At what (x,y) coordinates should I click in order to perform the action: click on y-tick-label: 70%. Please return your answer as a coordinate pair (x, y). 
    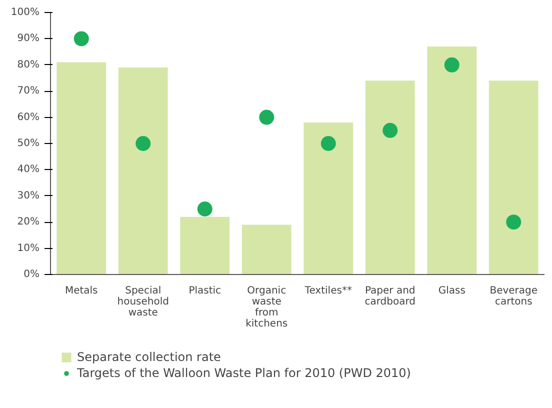
    Looking at the image, I should click on (28, 91).